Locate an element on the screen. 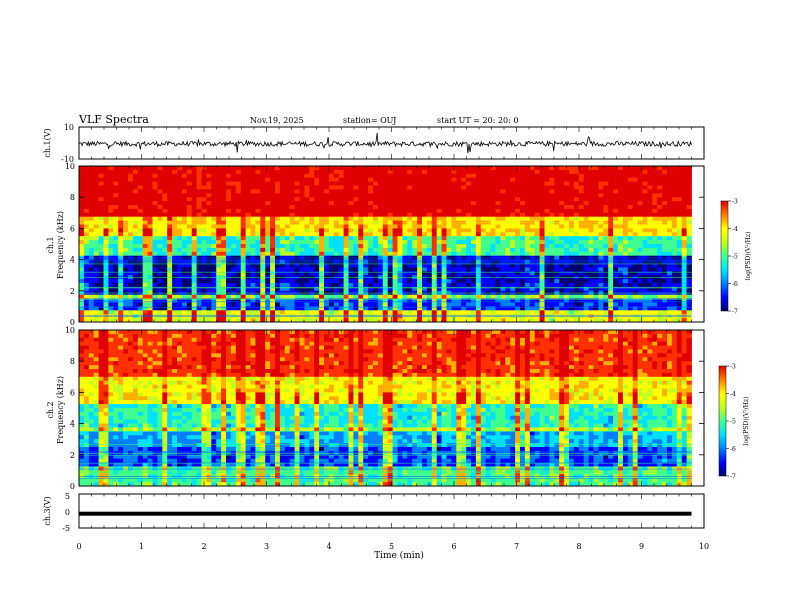  ch1-ytick-top: 10 is located at coordinates (69, 127).